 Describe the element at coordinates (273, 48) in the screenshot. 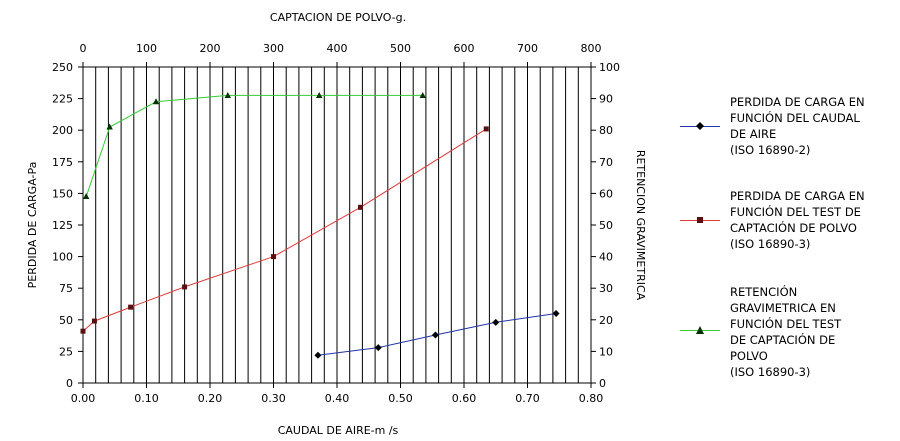

I see `x2-tick-label: 300` at that location.